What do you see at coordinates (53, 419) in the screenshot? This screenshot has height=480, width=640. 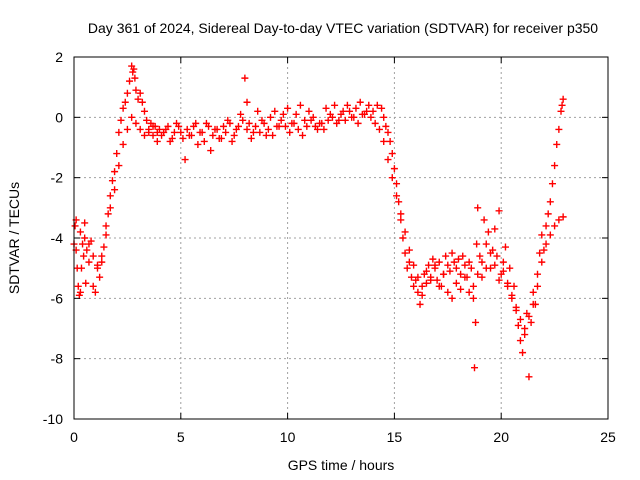 I see `y-tick-label: -10` at bounding box center [53, 419].